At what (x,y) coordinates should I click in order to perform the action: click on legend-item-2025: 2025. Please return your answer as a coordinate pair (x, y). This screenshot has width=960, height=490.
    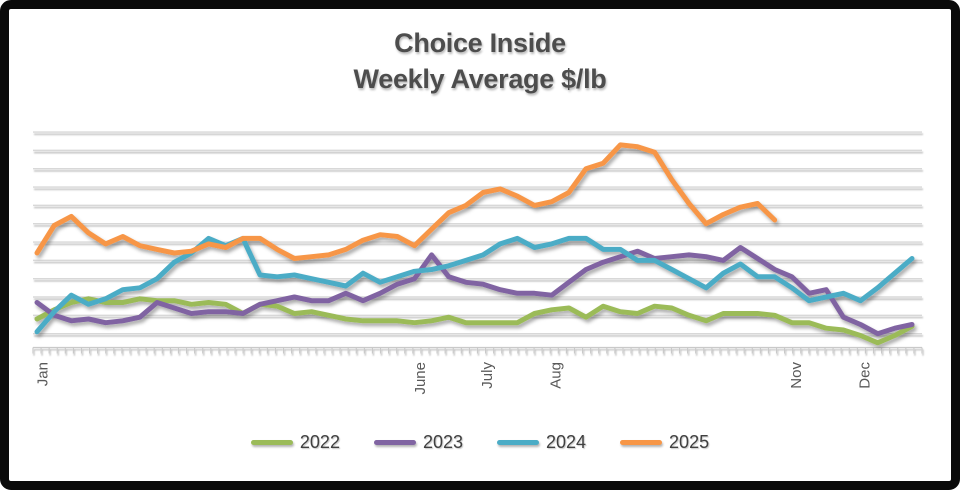
    Looking at the image, I should click on (664, 442).